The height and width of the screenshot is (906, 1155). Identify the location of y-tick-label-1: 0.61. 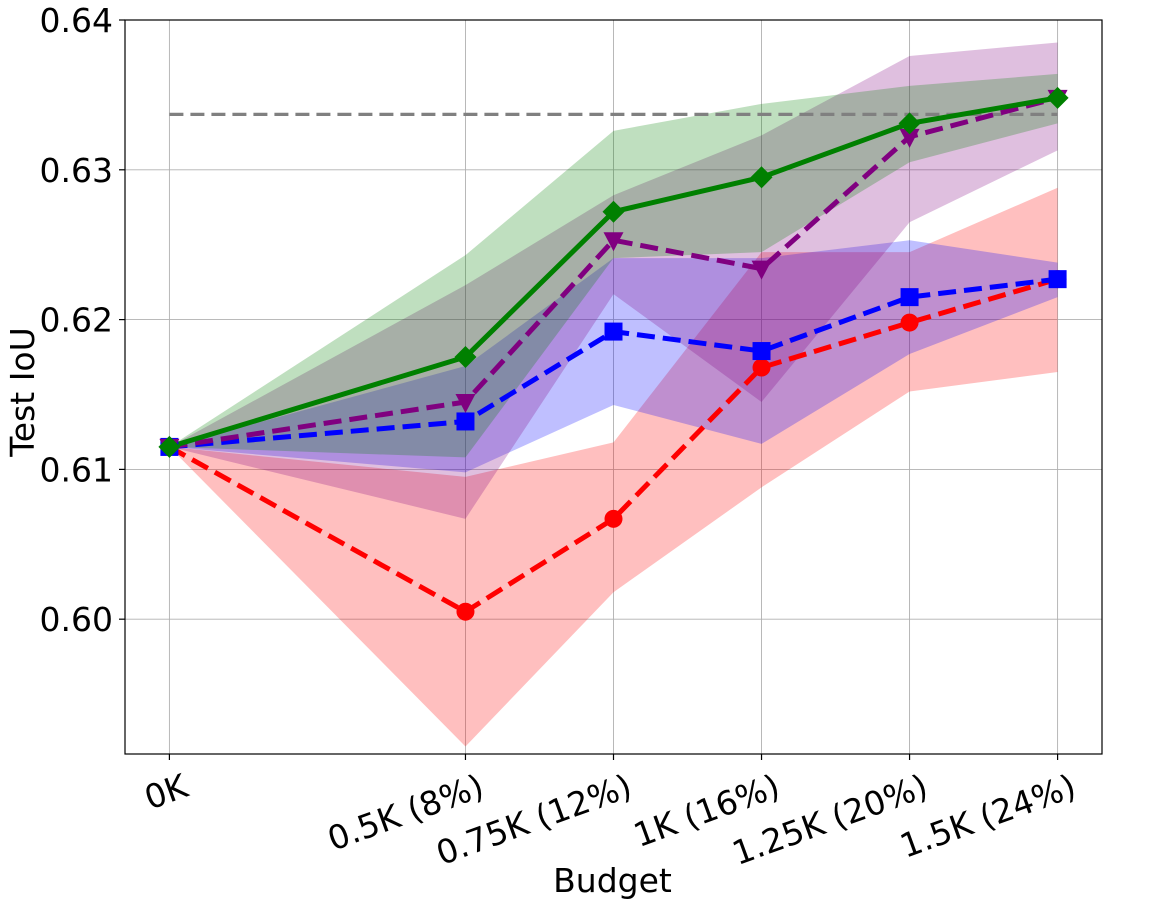
(76, 469).